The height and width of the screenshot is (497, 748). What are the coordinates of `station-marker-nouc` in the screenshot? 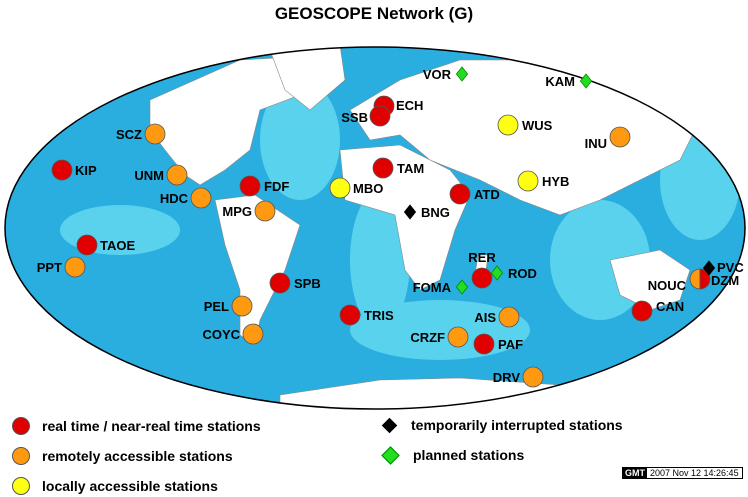 It's located at (695, 279).